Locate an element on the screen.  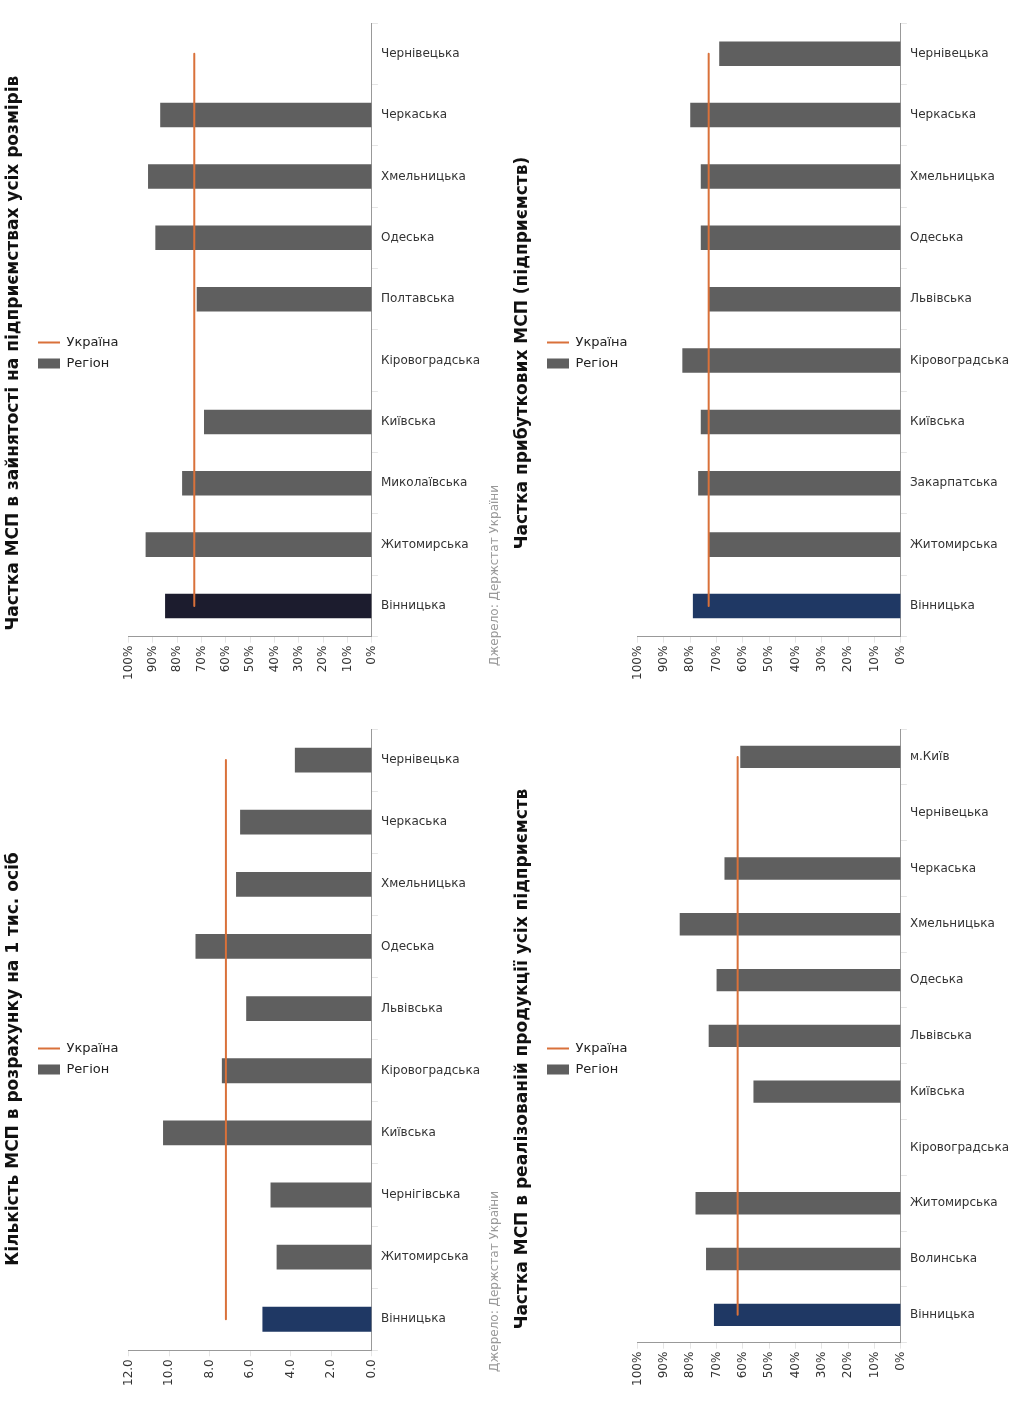
x-tick-label: 12.0 is located at coordinates (127, 1372).